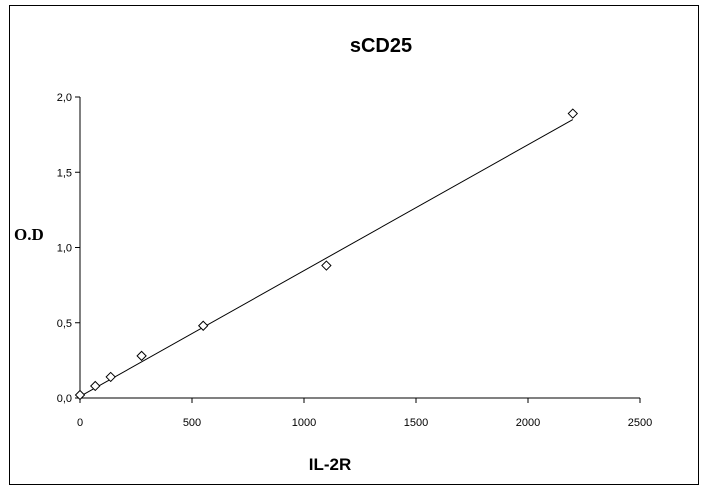 The height and width of the screenshot is (485, 710). Describe the element at coordinates (64, 399) in the screenshot. I see `y-tick-label: 0,0` at that location.